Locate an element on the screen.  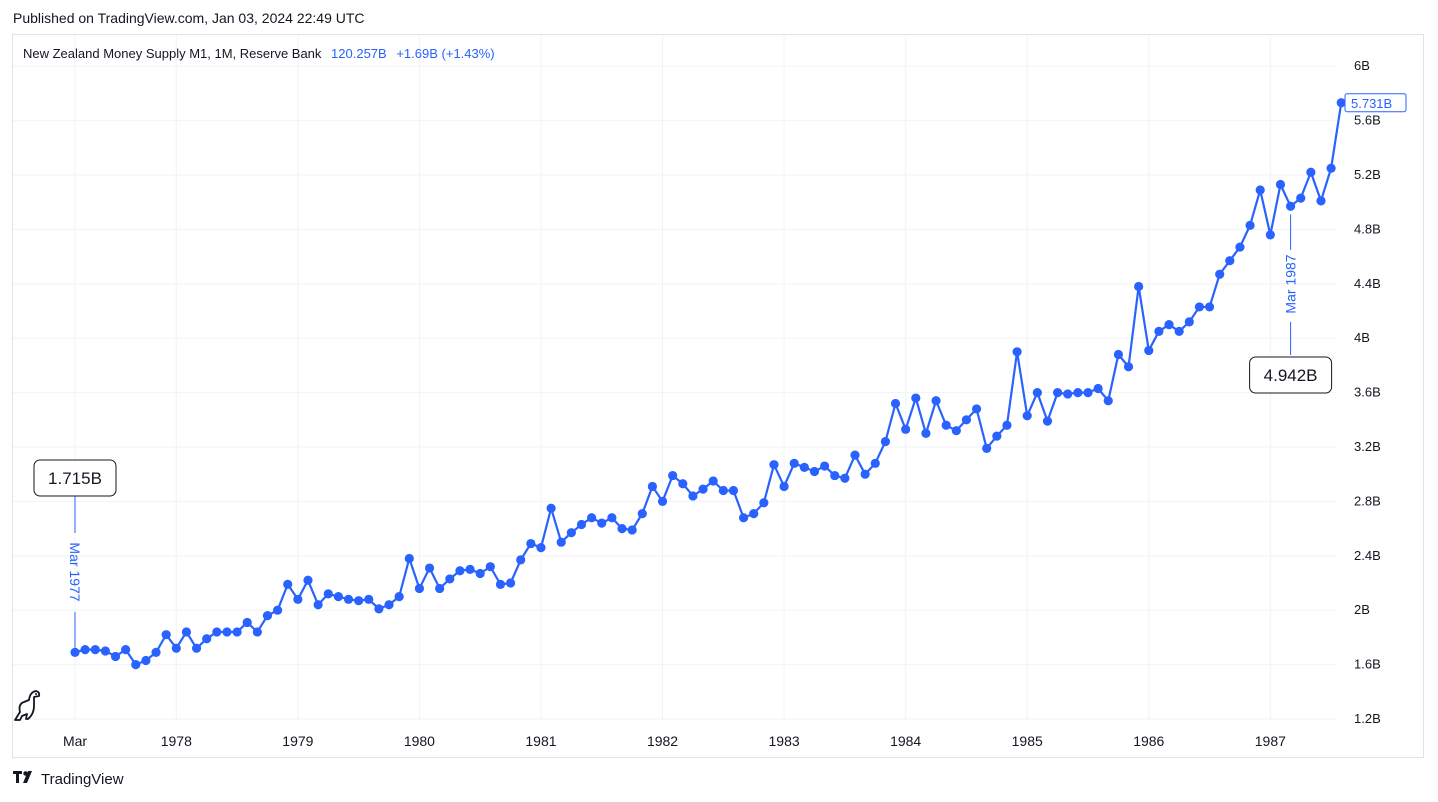
x-tick-label: 1984 is located at coordinates (905, 741).